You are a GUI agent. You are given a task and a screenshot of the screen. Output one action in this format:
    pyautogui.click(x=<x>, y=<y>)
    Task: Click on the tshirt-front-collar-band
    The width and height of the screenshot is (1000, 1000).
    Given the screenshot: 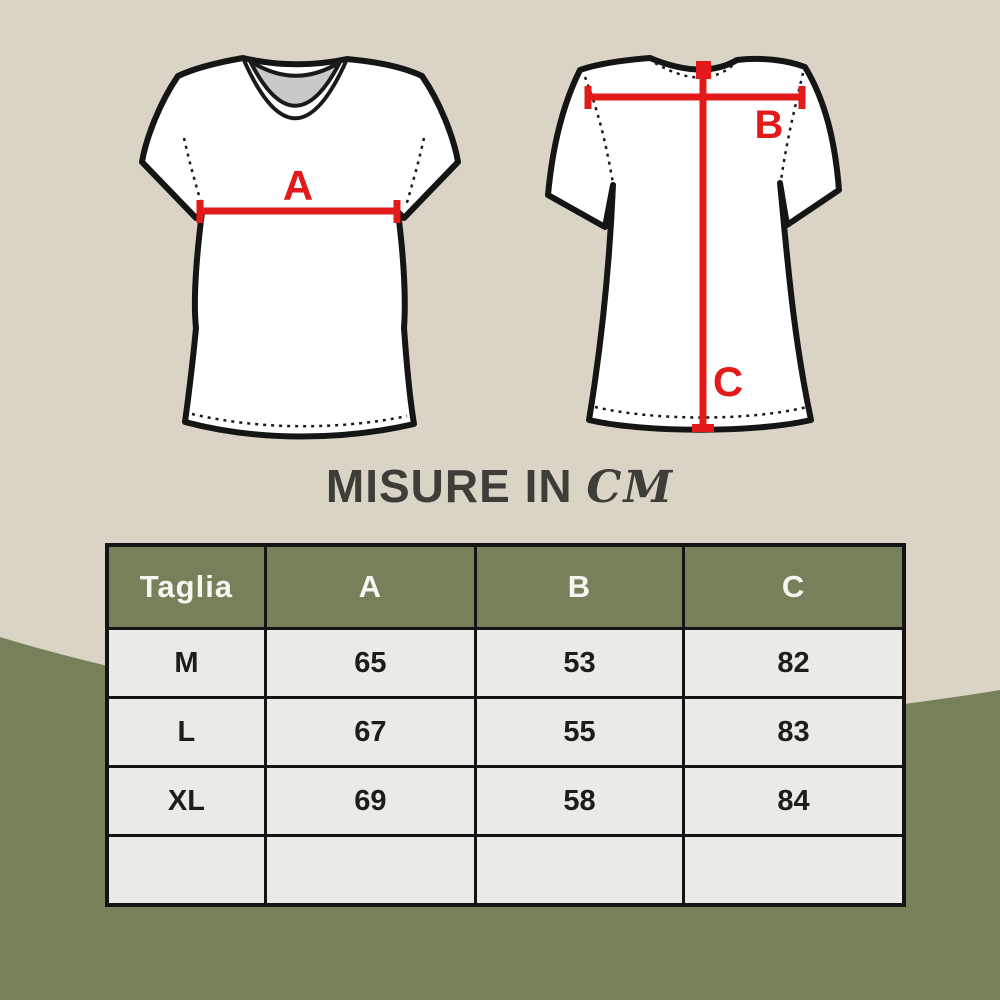 What is the action you would take?
    pyautogui.click(x=295, y=89)
    